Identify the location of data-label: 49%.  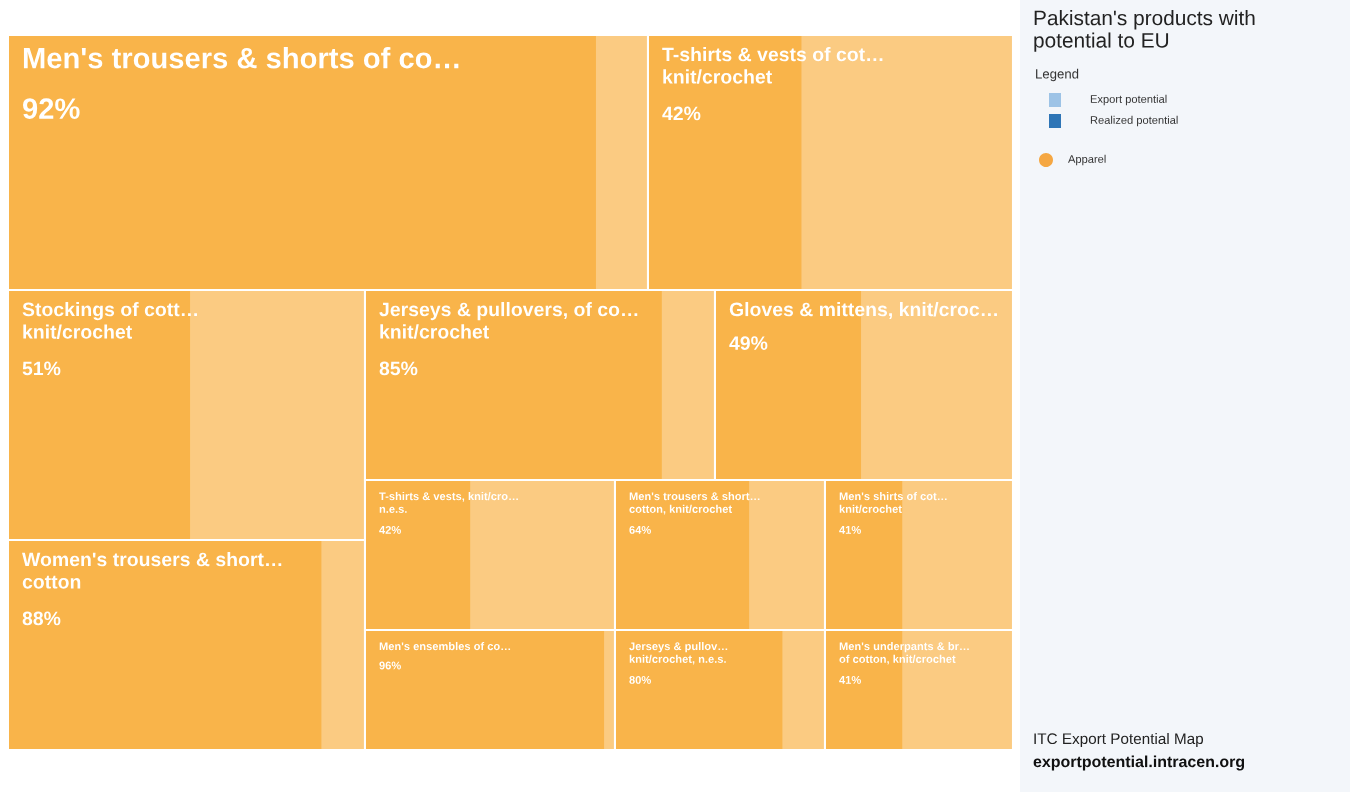
(748, 343).